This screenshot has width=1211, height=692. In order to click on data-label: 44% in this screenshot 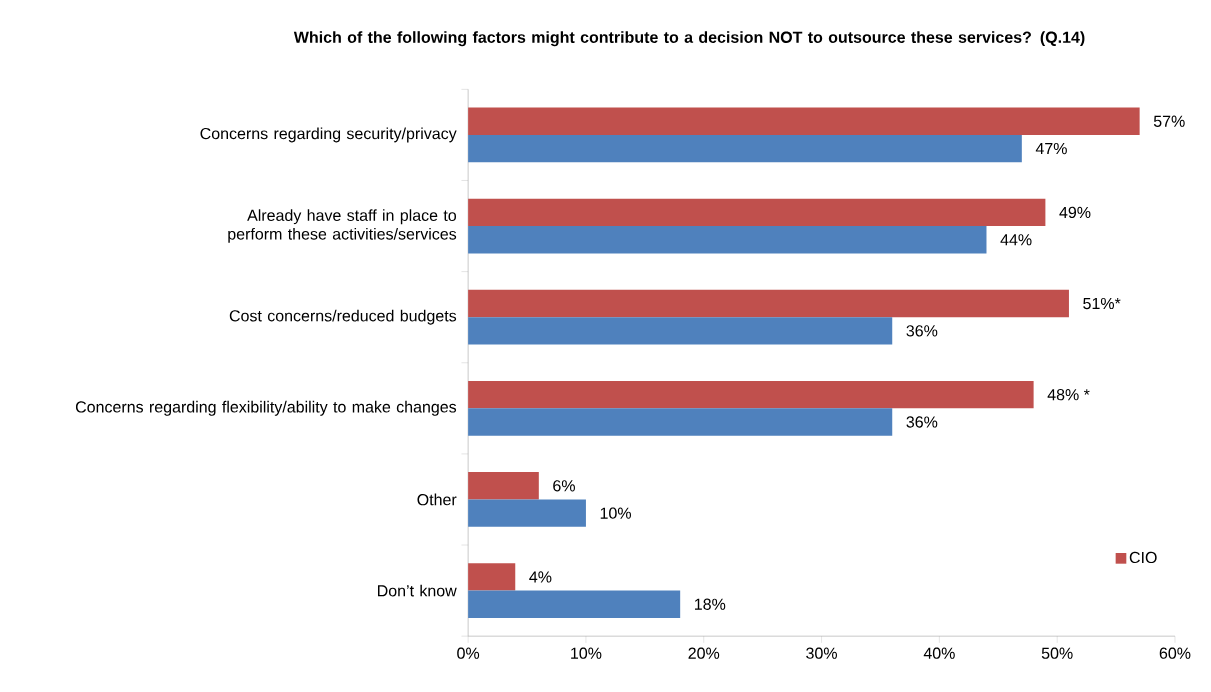, I will do `click(1016, 240)`.